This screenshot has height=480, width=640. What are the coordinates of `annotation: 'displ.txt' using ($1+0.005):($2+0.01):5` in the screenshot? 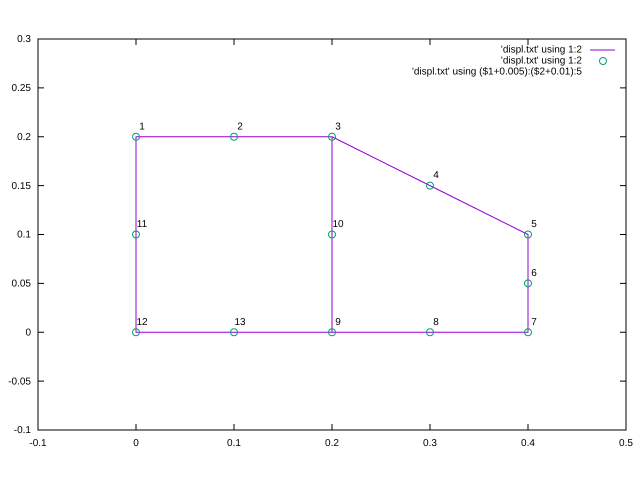 It's located at (497, 72).